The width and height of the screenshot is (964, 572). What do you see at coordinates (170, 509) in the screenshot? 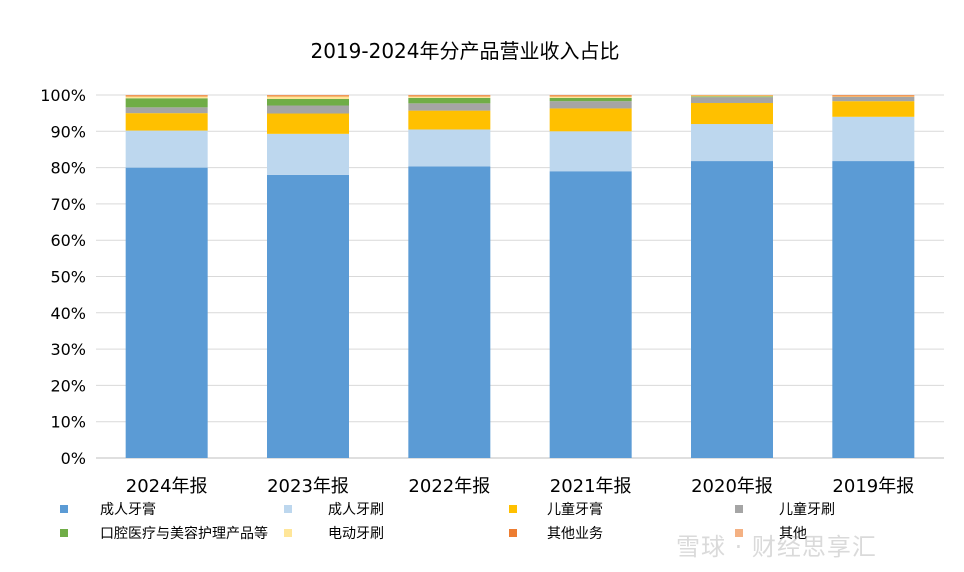
I see `legend-item: 成人牙膏` at bounding box center [170, 509].